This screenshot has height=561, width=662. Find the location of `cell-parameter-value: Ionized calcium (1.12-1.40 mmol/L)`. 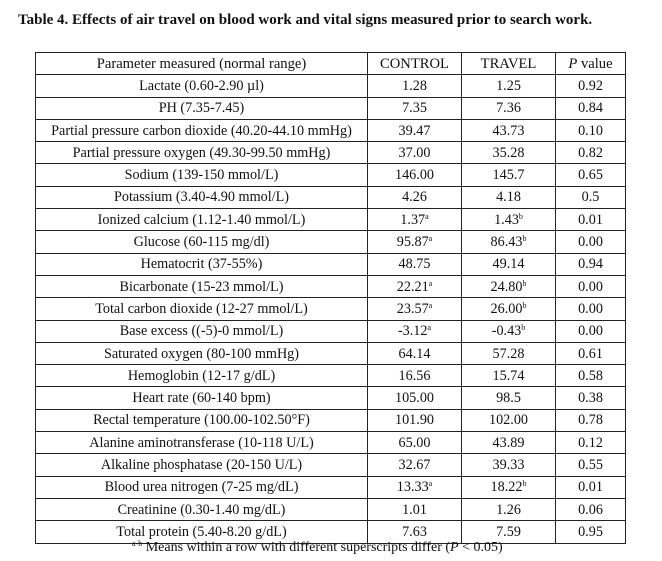

cell-parameter-value: Ionized calcium (1.12-1.40 mmol/L) is located at coordinates (201, 219).